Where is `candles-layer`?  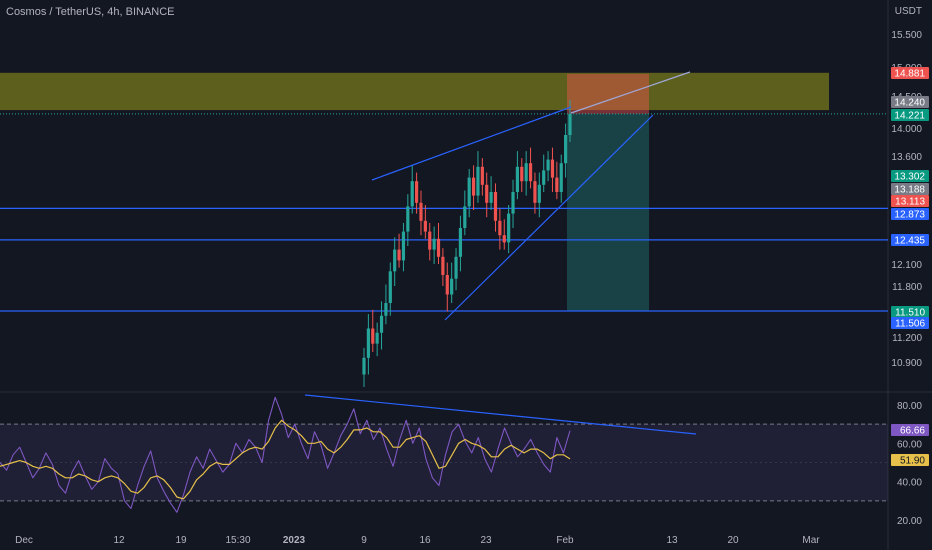 candles-layer is located at coordinates (467, 243).